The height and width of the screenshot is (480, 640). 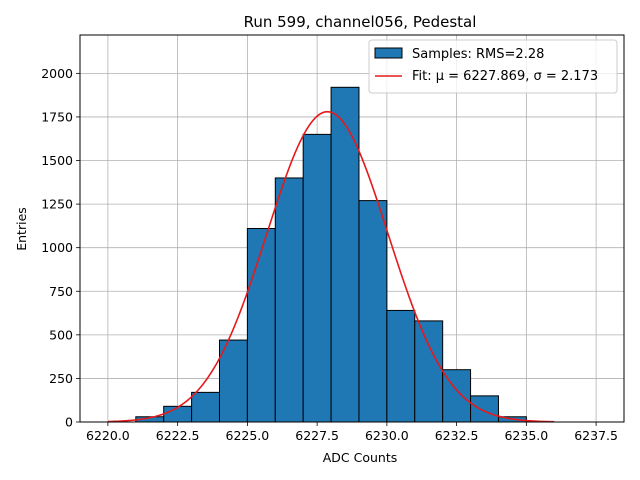 What do you see at coordinates (69, 422) in the screenshot?
I see `y-tick-label: 0` at bounding box center [69, 422].